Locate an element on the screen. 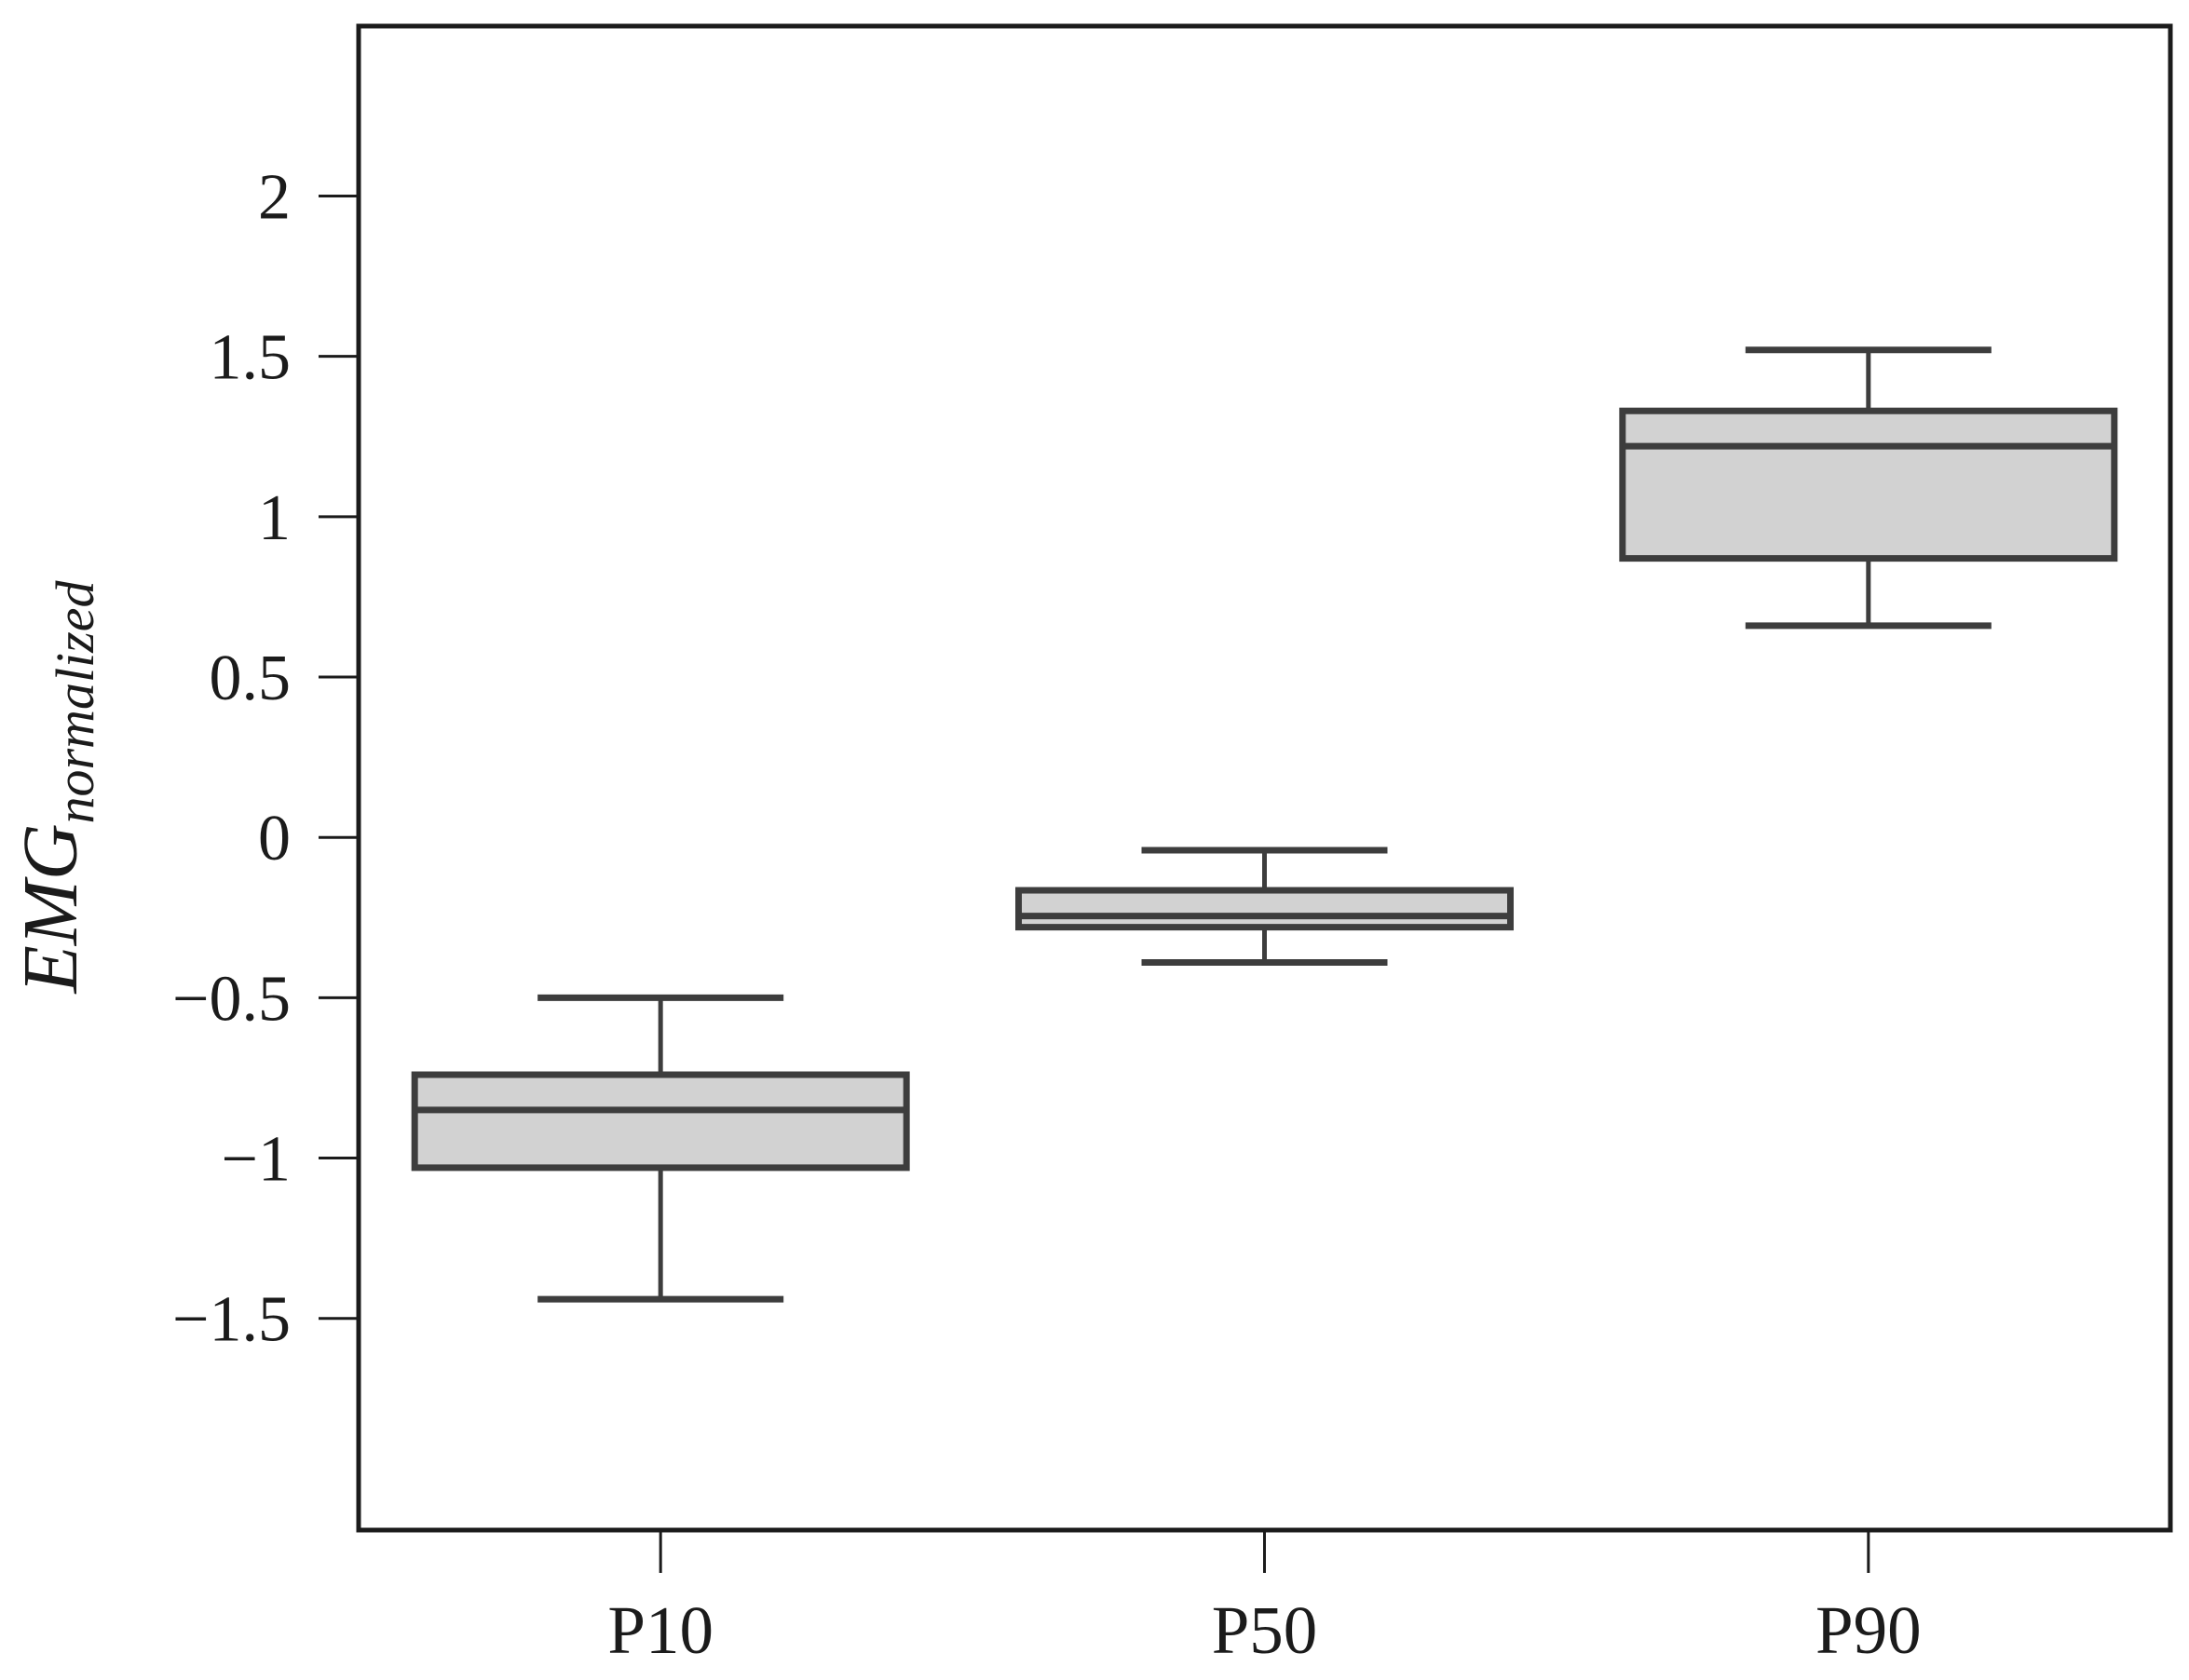 Image resolution: width=2189 pixels, height=1680 pixels. box-group-P10 is located at coordinates (661, 1148).